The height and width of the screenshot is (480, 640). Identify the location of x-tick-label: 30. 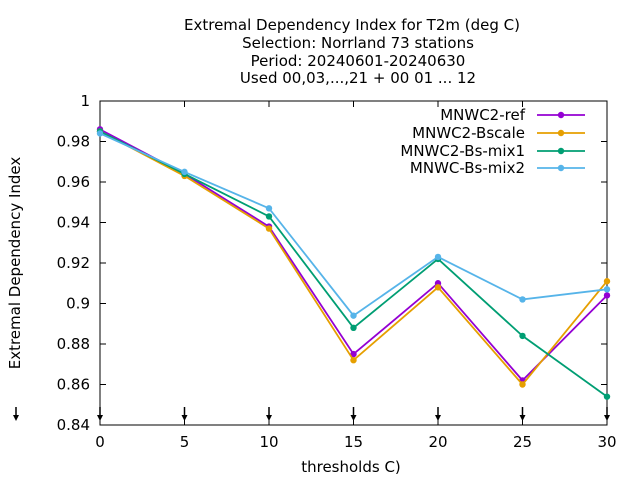
(606, 442).